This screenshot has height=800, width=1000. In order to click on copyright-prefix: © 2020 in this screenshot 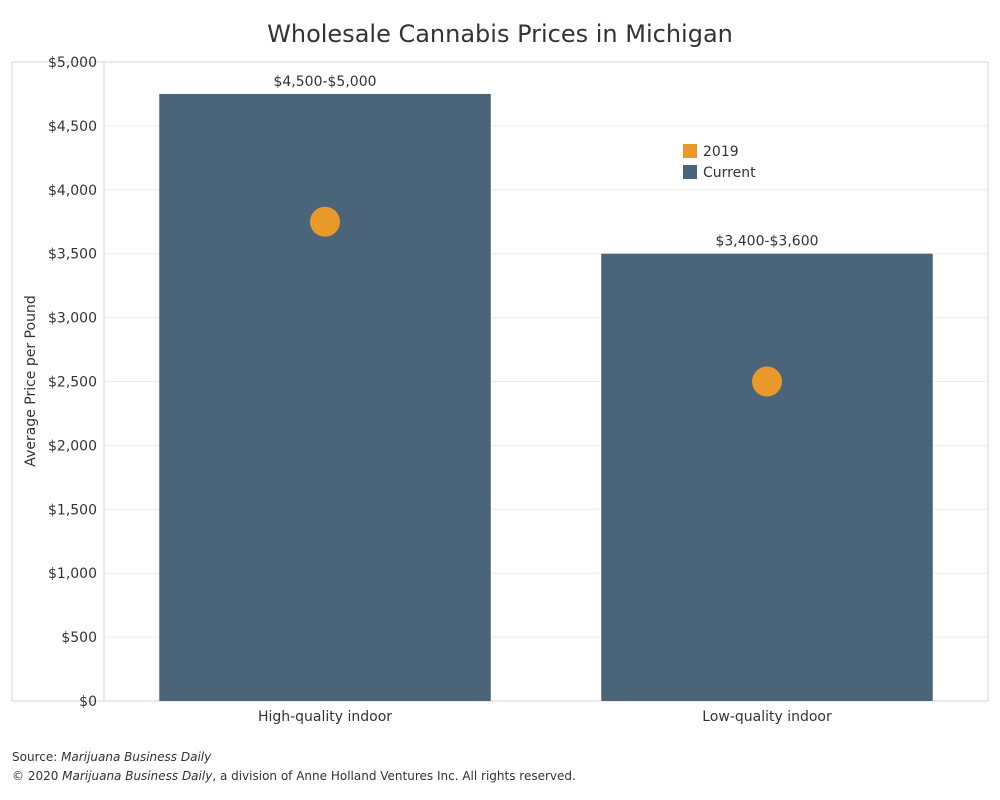, I will do `click(37, 776)`.